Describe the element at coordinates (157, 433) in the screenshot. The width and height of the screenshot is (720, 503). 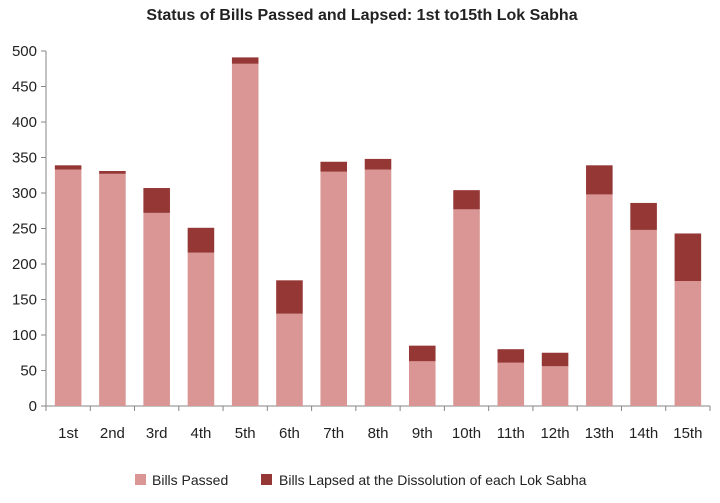
I see `x-tick-label: 3rd` at that location.